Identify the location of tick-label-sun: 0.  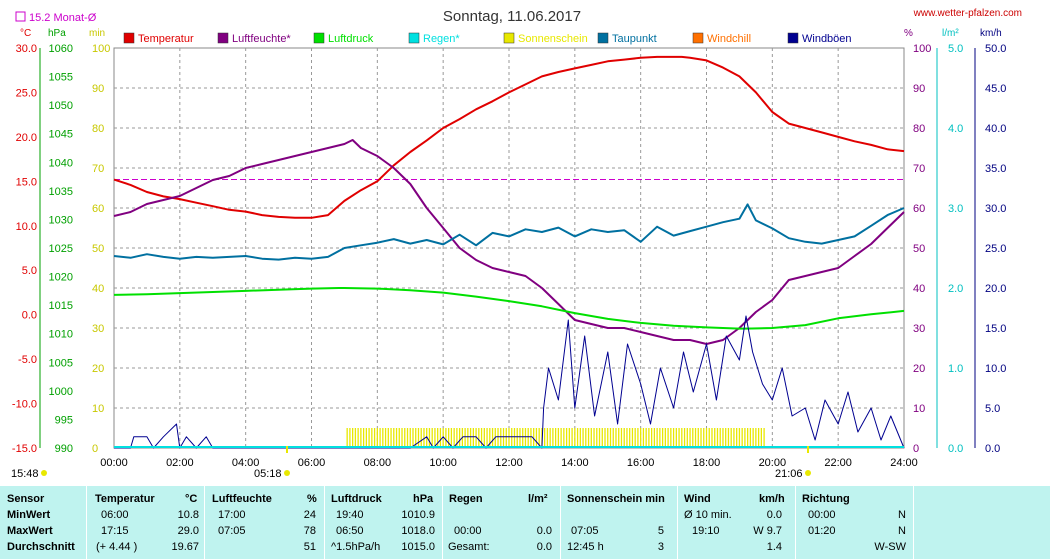
(95, 449).